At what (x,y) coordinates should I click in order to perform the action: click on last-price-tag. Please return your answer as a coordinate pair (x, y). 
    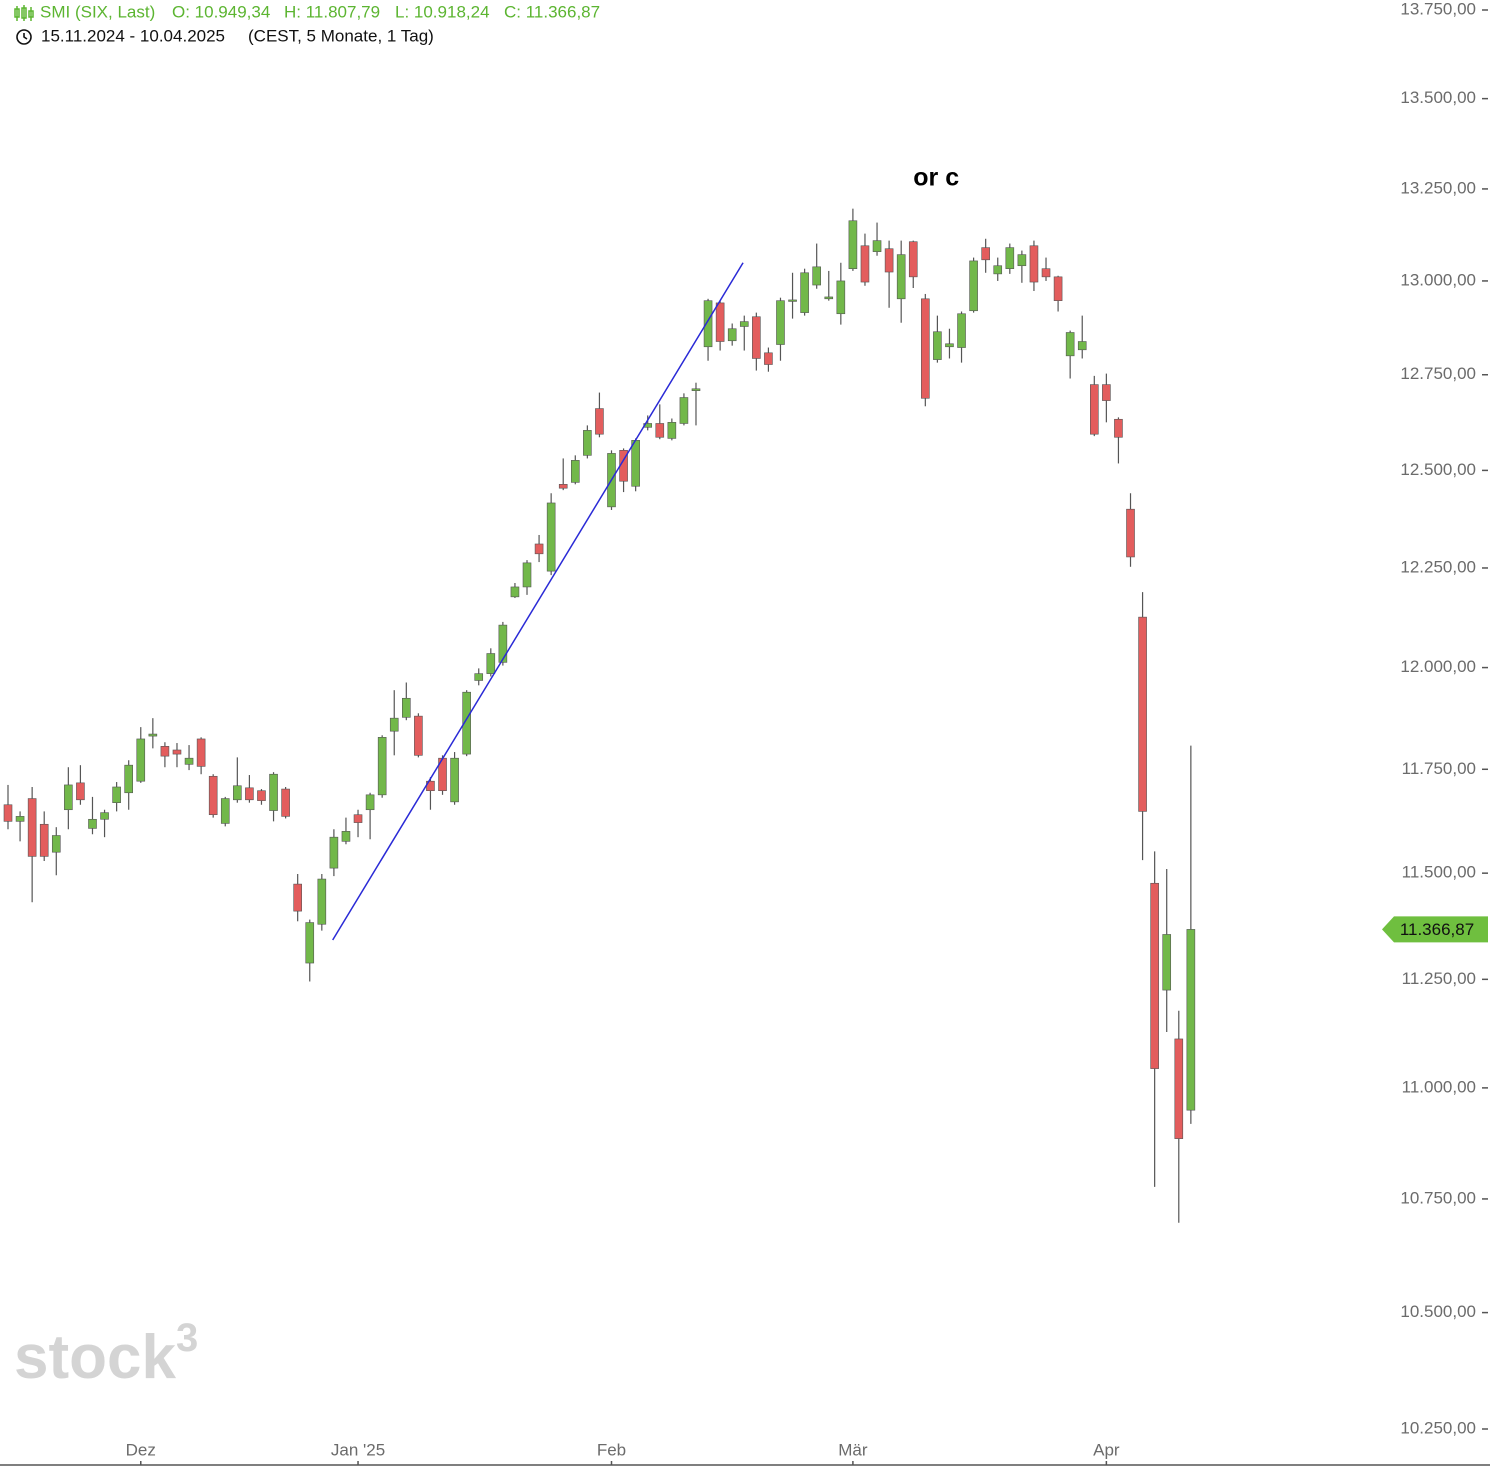
    Looking at the image, I should click on (1435, 929).